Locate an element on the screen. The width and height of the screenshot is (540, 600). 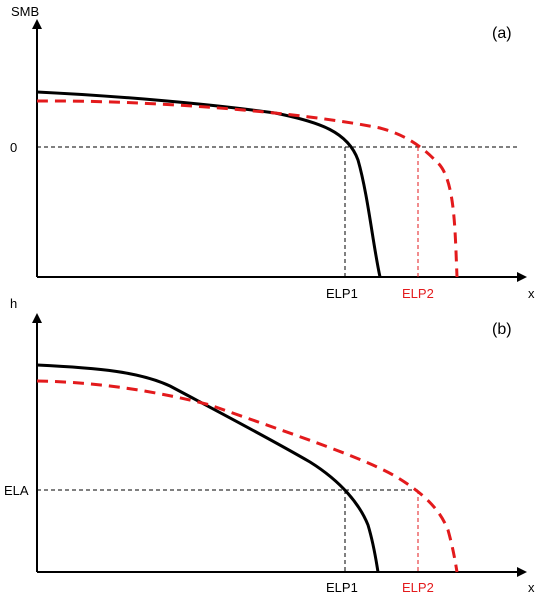
panel-a-elp2-label: ELP2 is located at coordinates (418, 293).